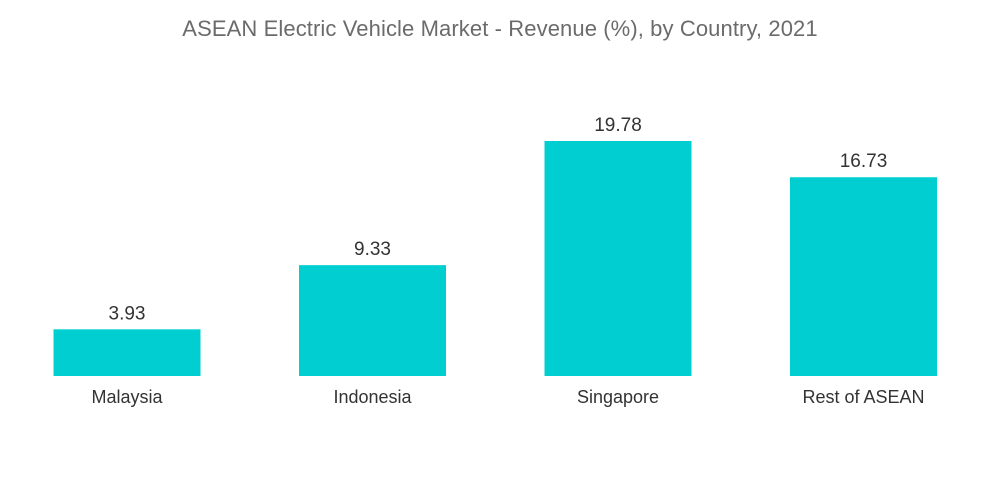  What do you see at coordinates (863, 276) in the screenshot?
I see `bar-rest-of-asean` at bounding box center [863, 276].